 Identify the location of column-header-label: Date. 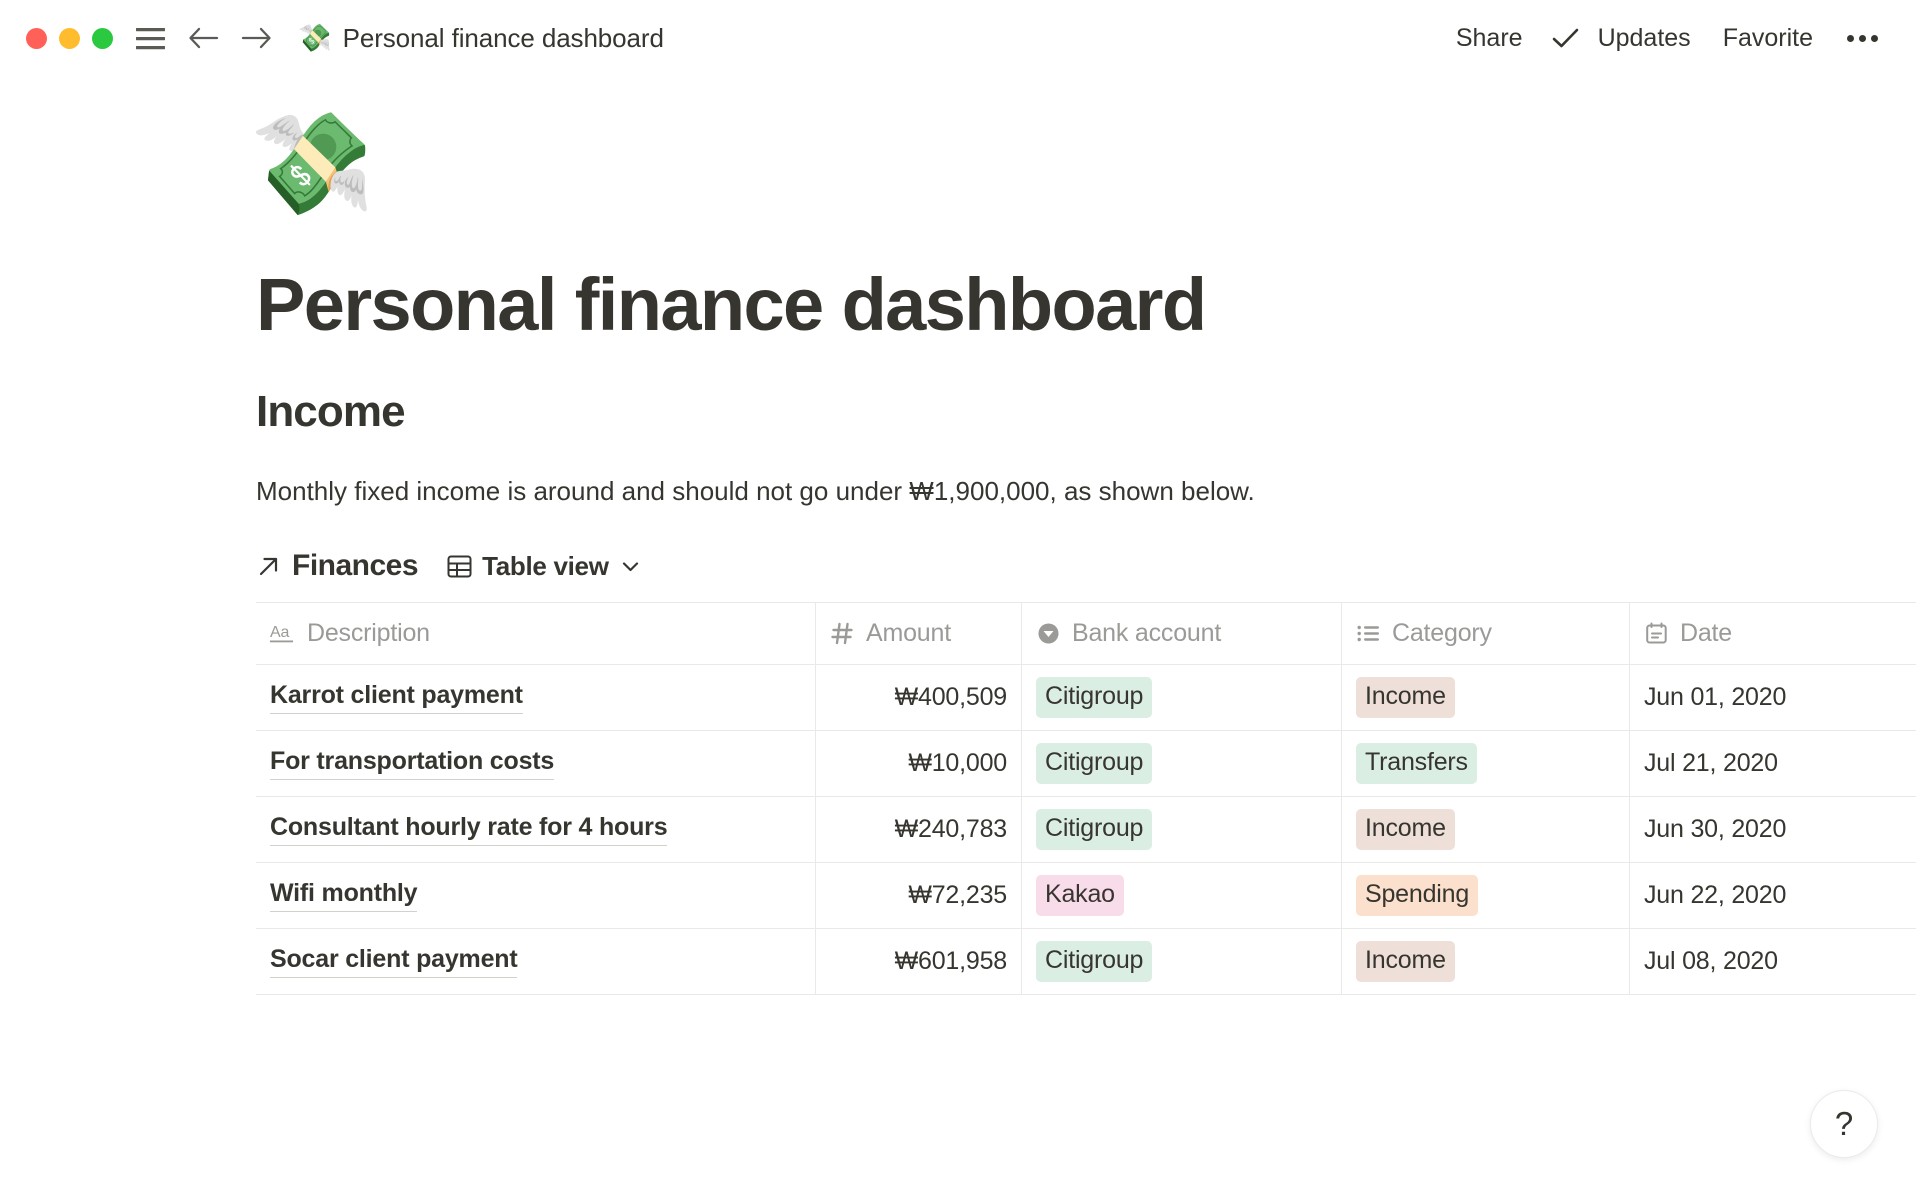
(1706, 633).